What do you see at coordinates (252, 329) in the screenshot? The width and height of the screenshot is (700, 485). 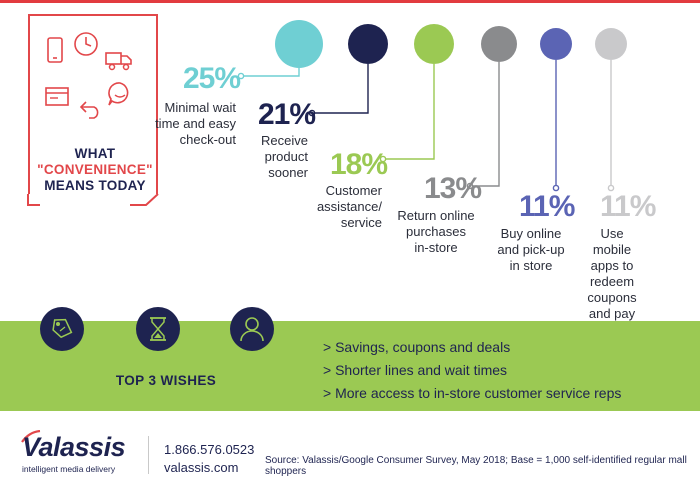 I see `customer-service-person-icon` at bounding box center [252, 329].